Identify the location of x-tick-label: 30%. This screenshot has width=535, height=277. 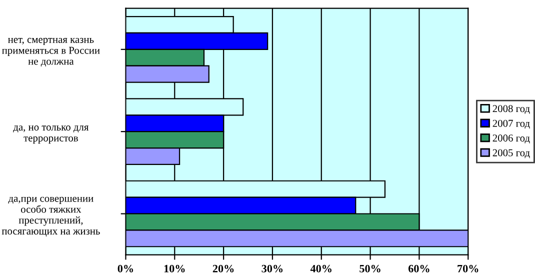
(272, 268).